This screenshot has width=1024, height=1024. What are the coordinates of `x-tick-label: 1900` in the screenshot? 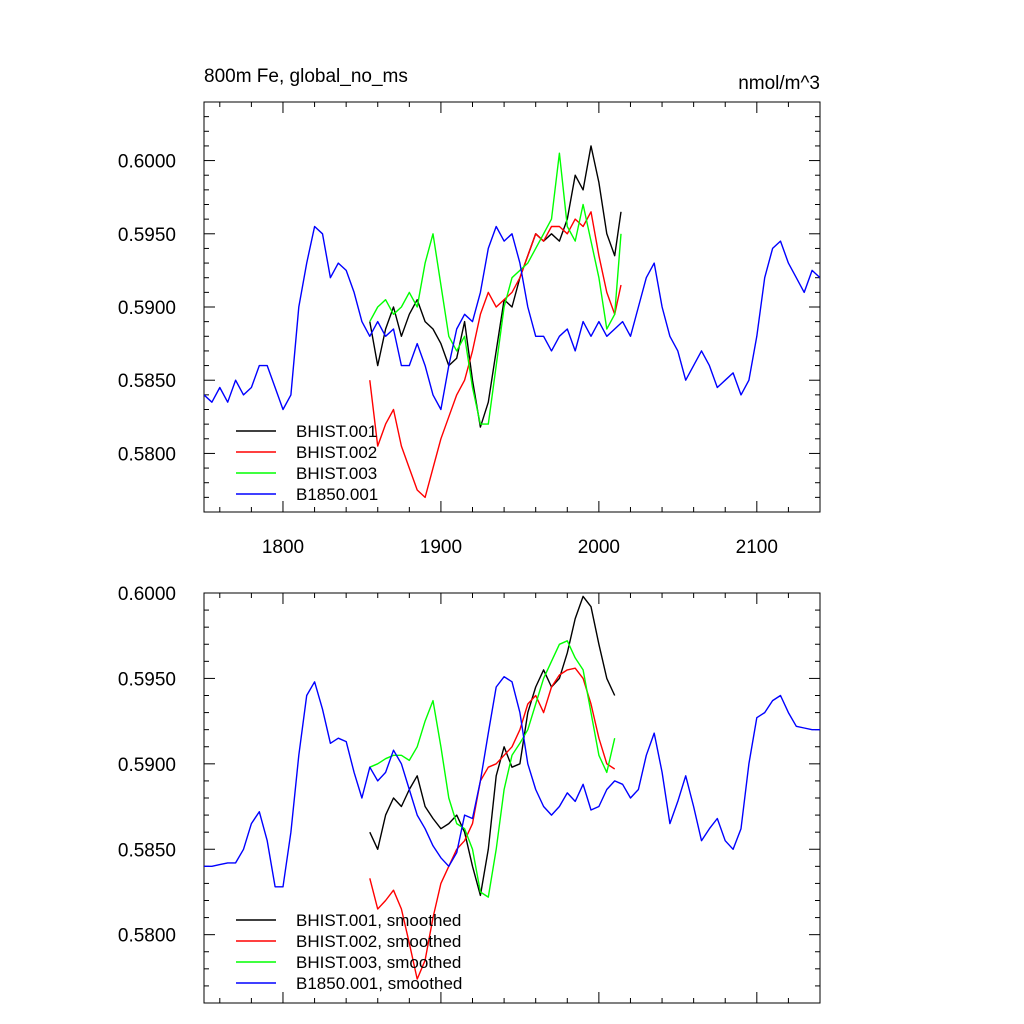 It's located at (441, 547).